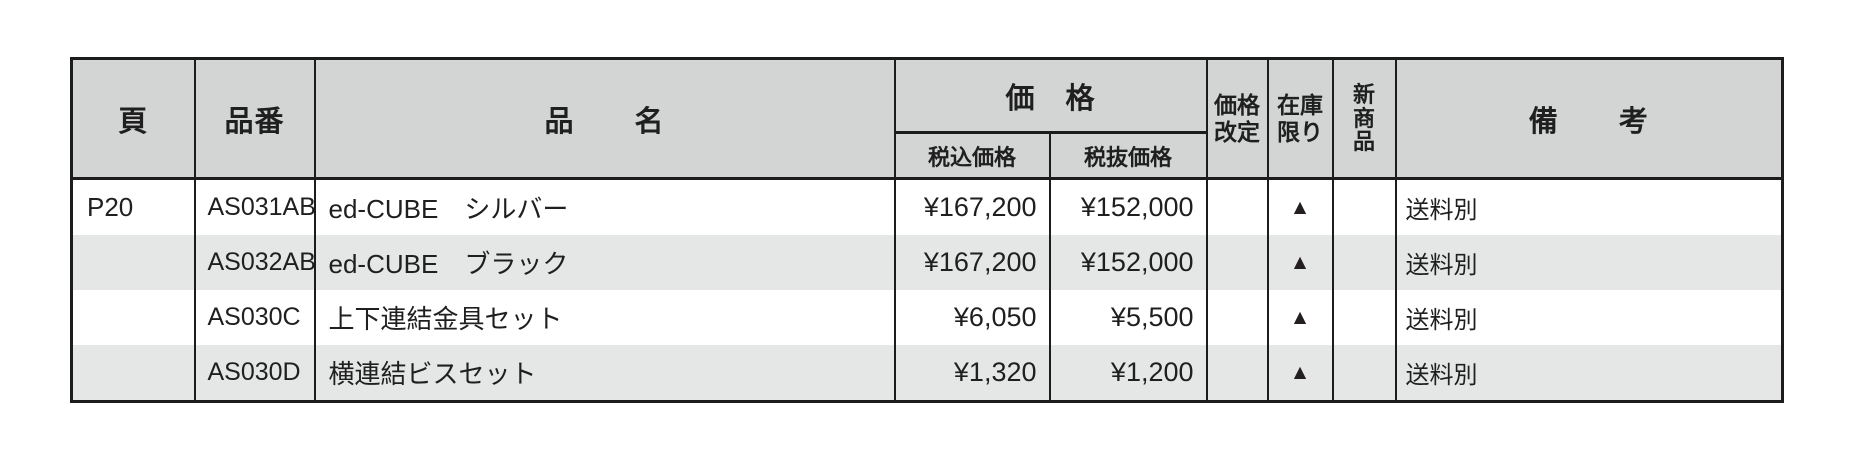 The image size is (1852, 450). What do you see at coordinates (254, 373) in the screenshot?
I see `item-code-cell: AS030D` at bounding box center [254, 373].